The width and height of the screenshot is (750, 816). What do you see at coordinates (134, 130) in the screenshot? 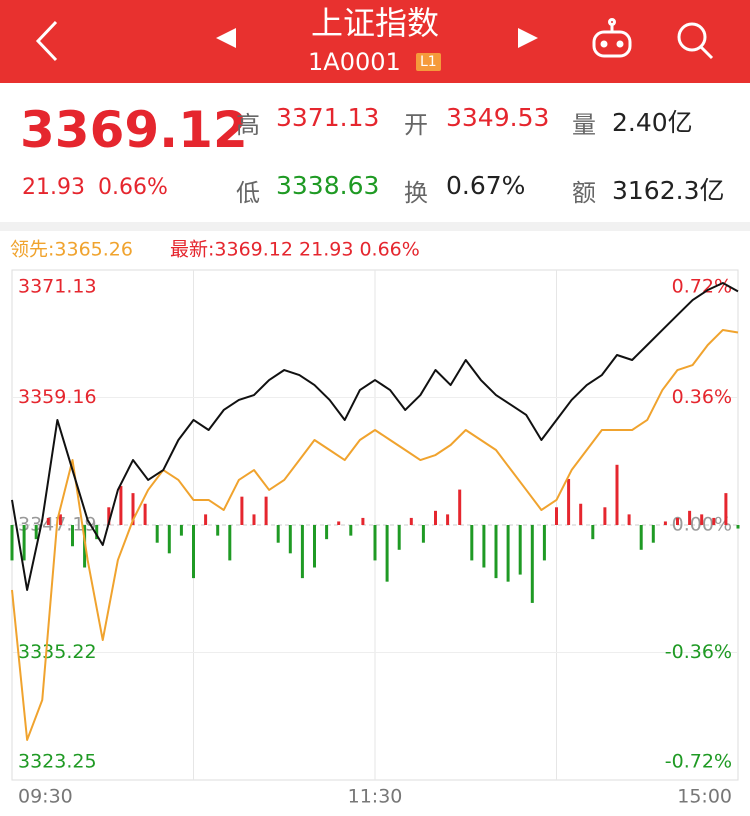
I see `price: 3369.12` at bounding box center [134, 130].